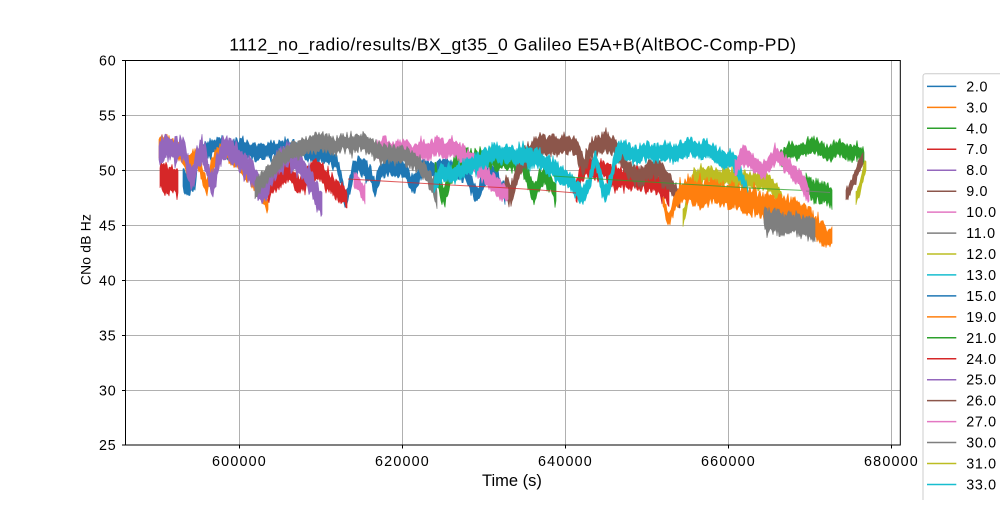 The width and height of the screenshot is (1000, 505). I want to click on svg-text: Time (s), so click(512, 481).